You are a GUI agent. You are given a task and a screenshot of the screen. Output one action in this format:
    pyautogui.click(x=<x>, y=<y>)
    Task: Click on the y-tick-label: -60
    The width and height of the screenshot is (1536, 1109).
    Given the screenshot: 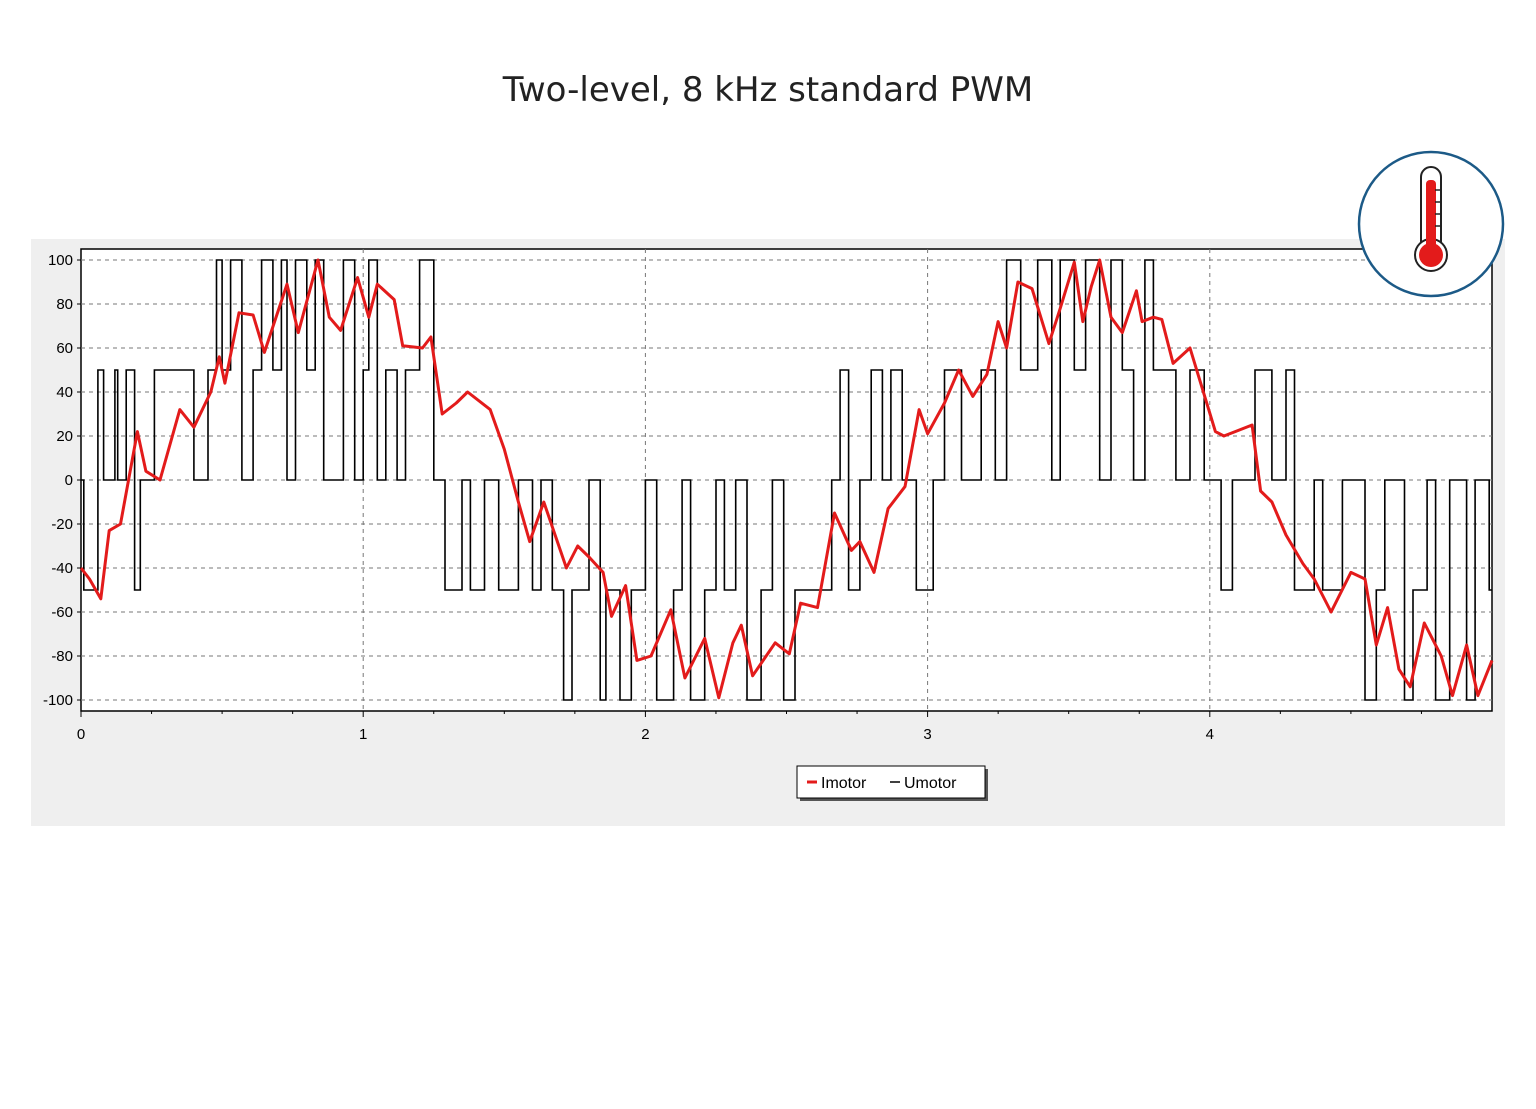 What is the action you would take?
    pyautogui.click(x=62, y=612)
    